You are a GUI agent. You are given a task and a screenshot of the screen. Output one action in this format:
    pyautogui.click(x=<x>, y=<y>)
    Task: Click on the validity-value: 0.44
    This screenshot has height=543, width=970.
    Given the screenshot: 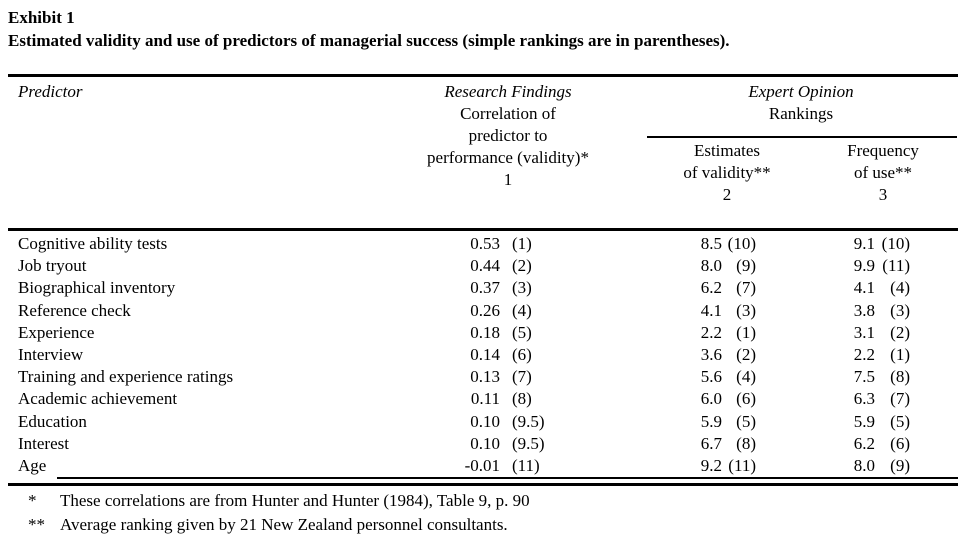 What is the action you would take?
    pyautogui.click(x=485, y=266)
    